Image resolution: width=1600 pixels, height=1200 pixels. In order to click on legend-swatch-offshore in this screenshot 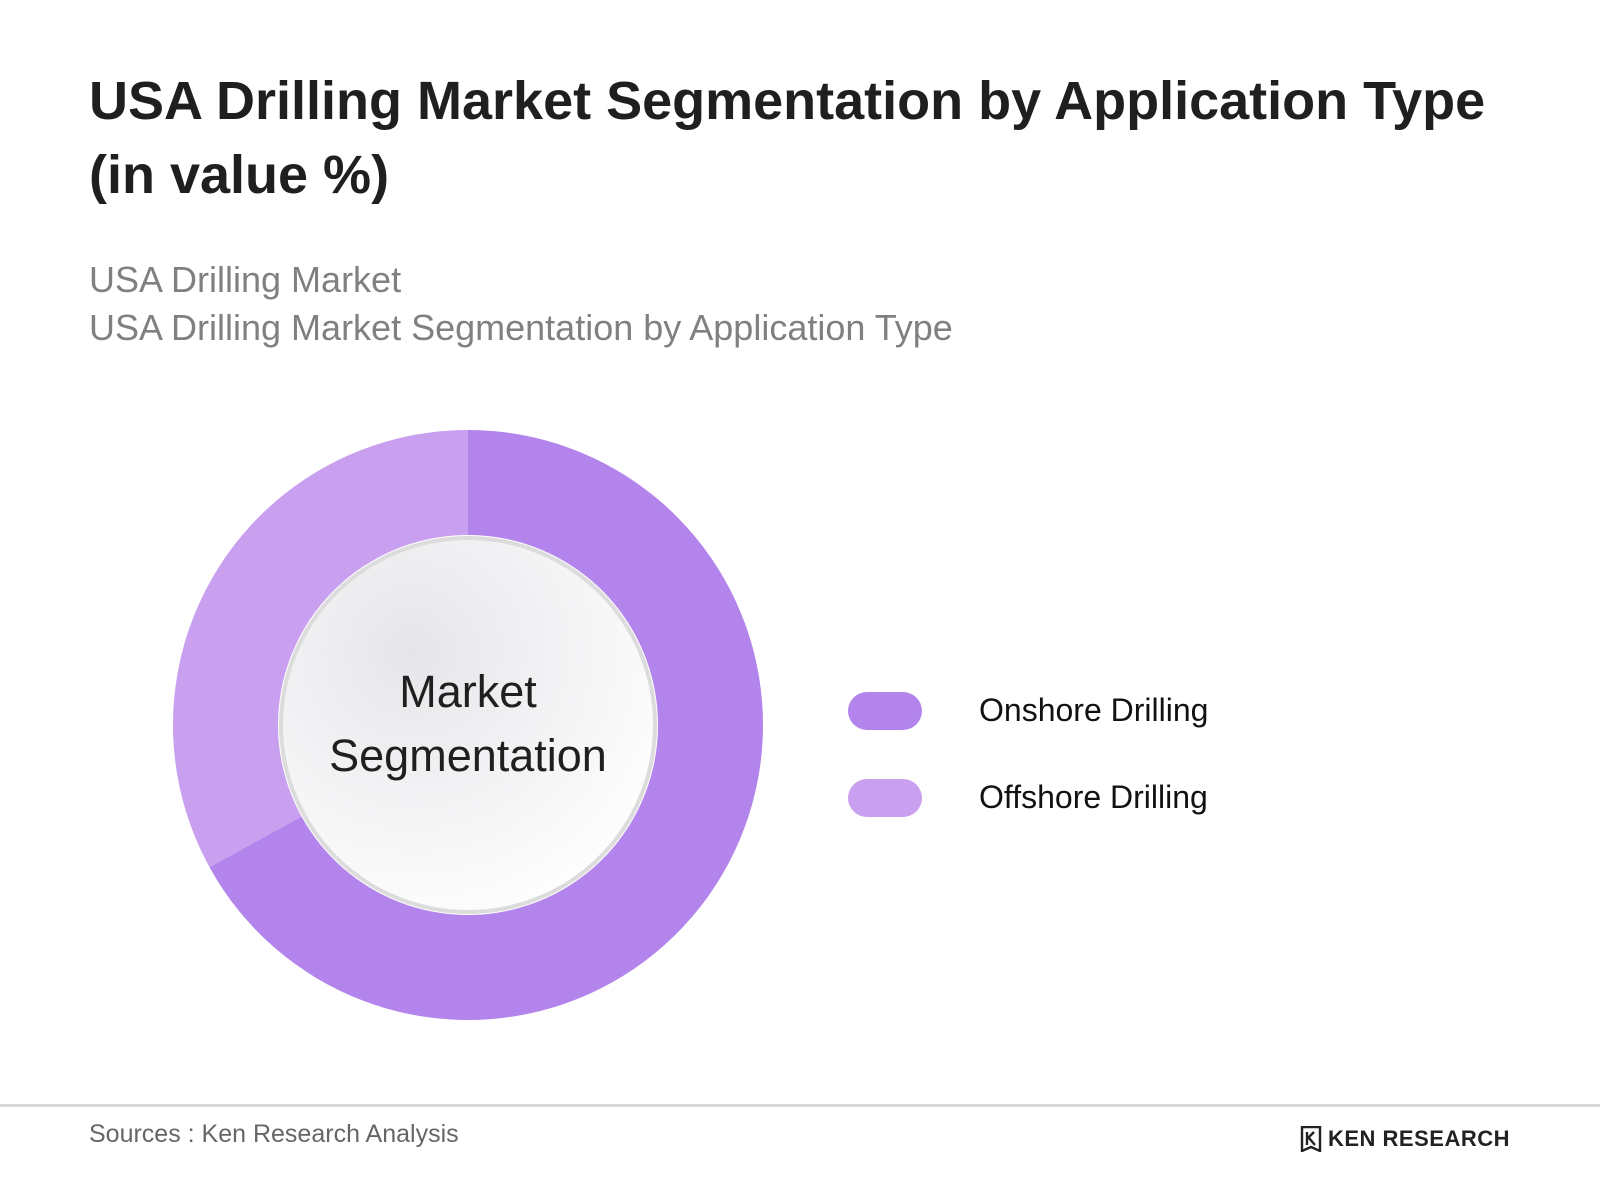, I will do `click(885, 798)`.